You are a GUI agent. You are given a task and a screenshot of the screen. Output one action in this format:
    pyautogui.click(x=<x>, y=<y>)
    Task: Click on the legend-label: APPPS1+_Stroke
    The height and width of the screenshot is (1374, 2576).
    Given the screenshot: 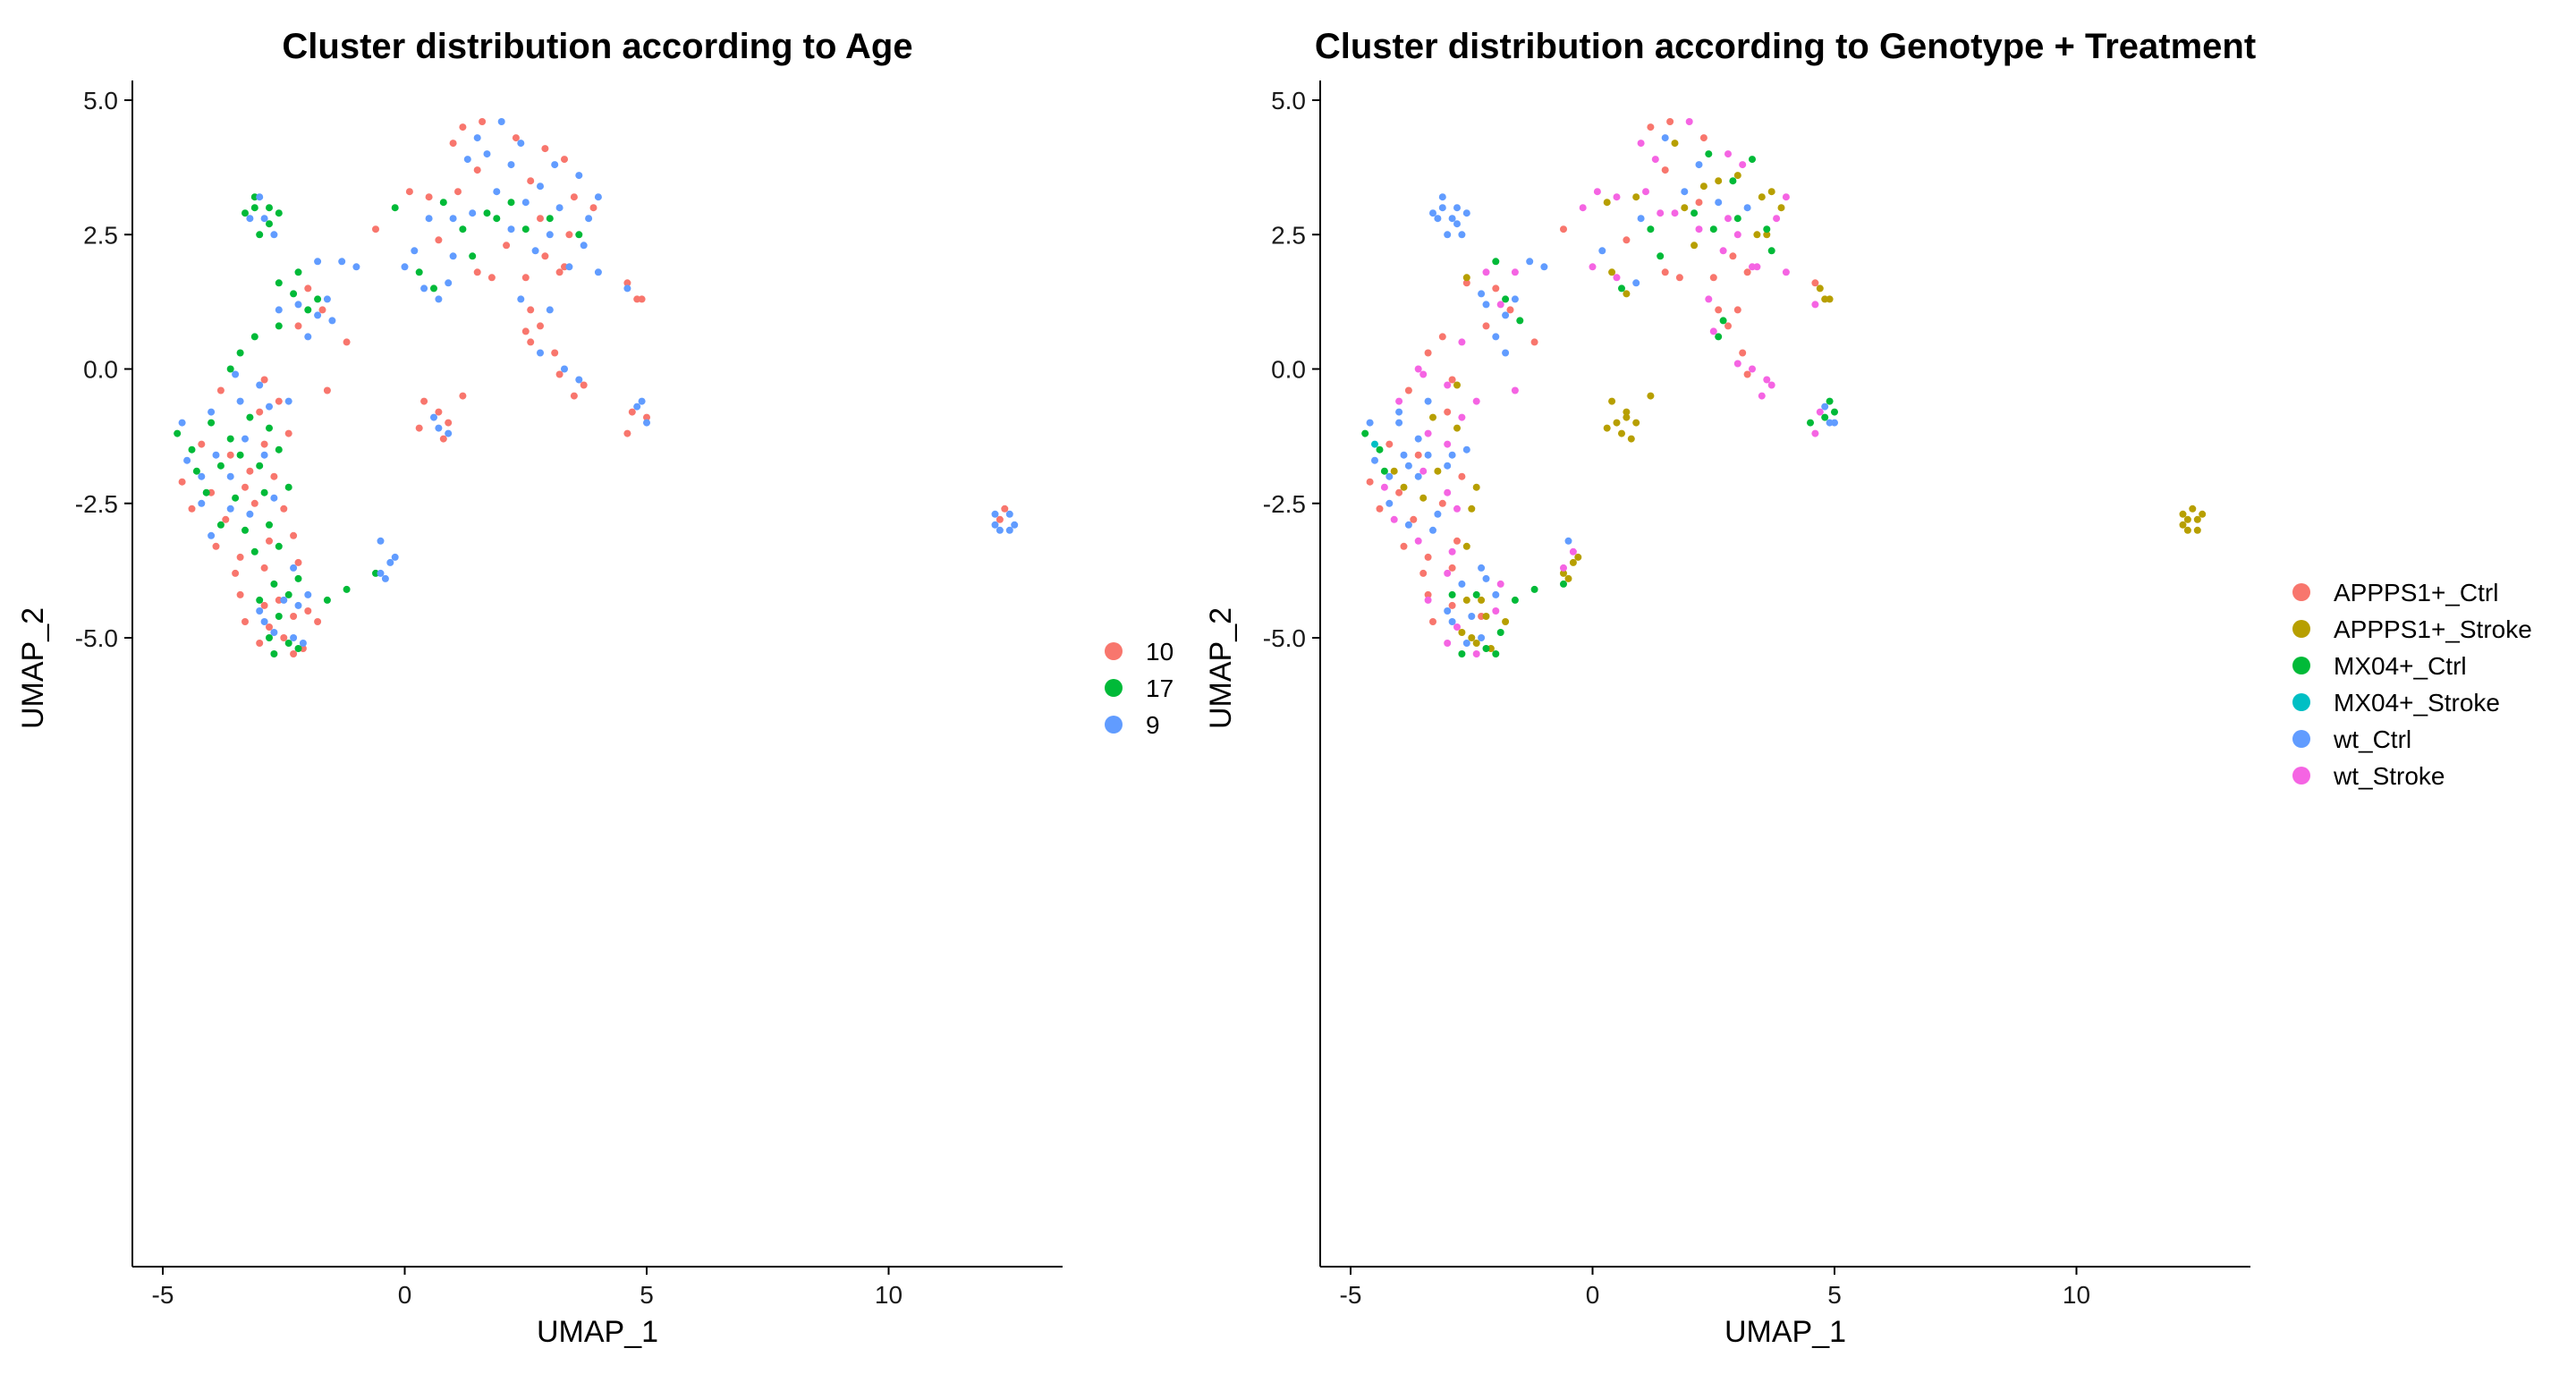 What is the action you would take?
    pyautogui.click(x=2433, y=629)
    